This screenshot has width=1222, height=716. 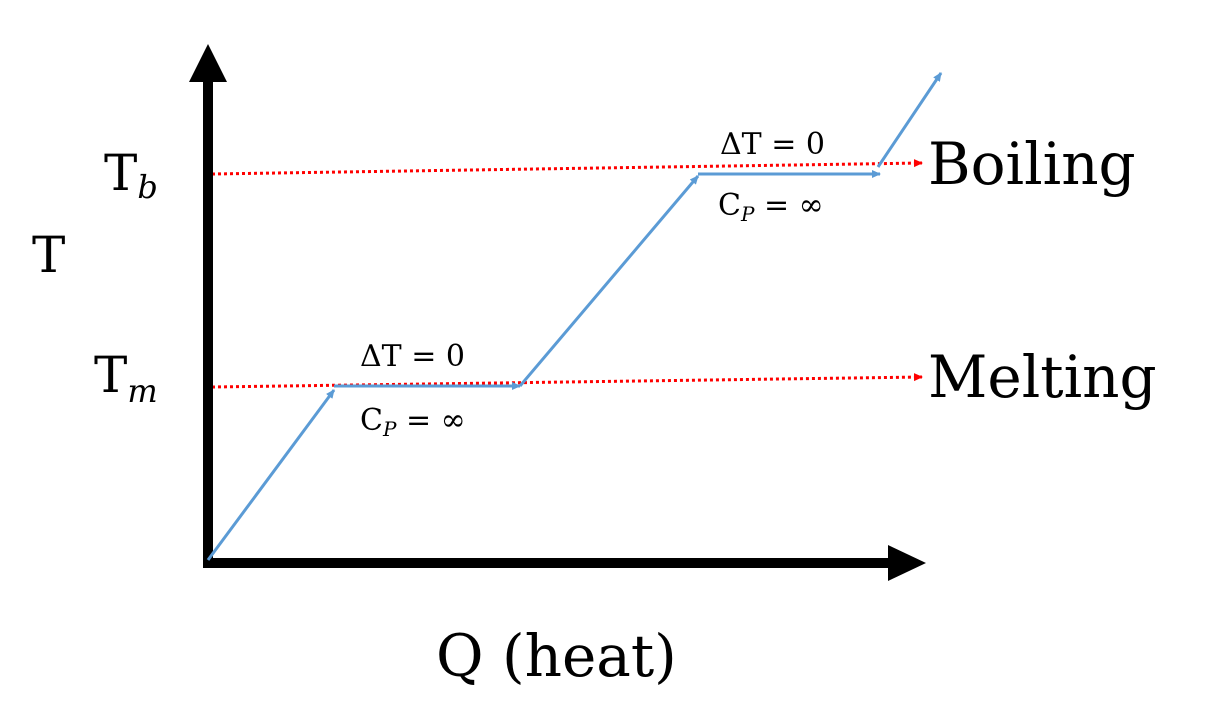 I want to click on x-axis-label: Q (heat), so click(x=556, y=656).